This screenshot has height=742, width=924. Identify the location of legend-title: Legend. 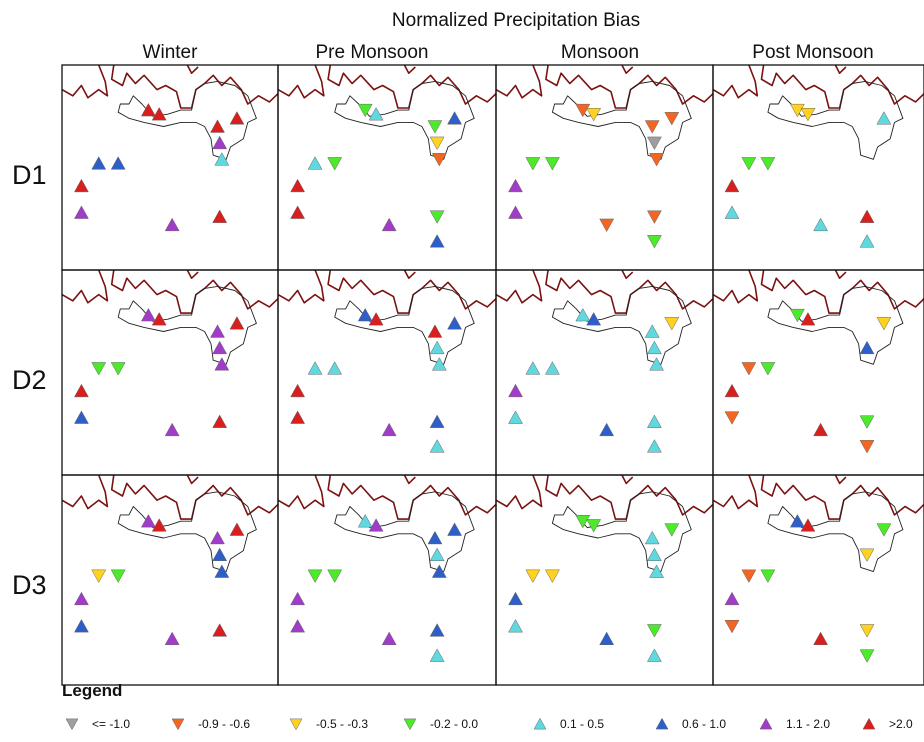
(92, 690).